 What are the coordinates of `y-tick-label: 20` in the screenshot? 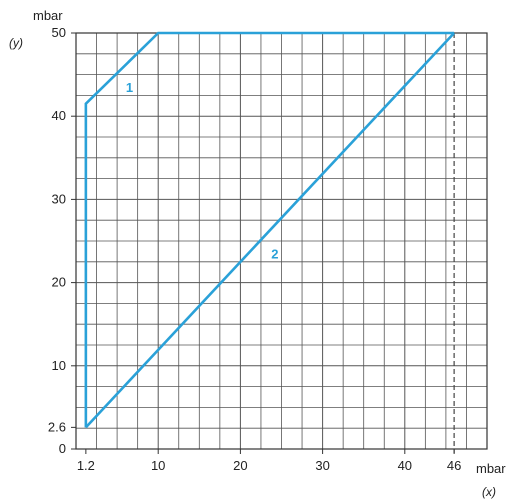 It's located at (59, 282).